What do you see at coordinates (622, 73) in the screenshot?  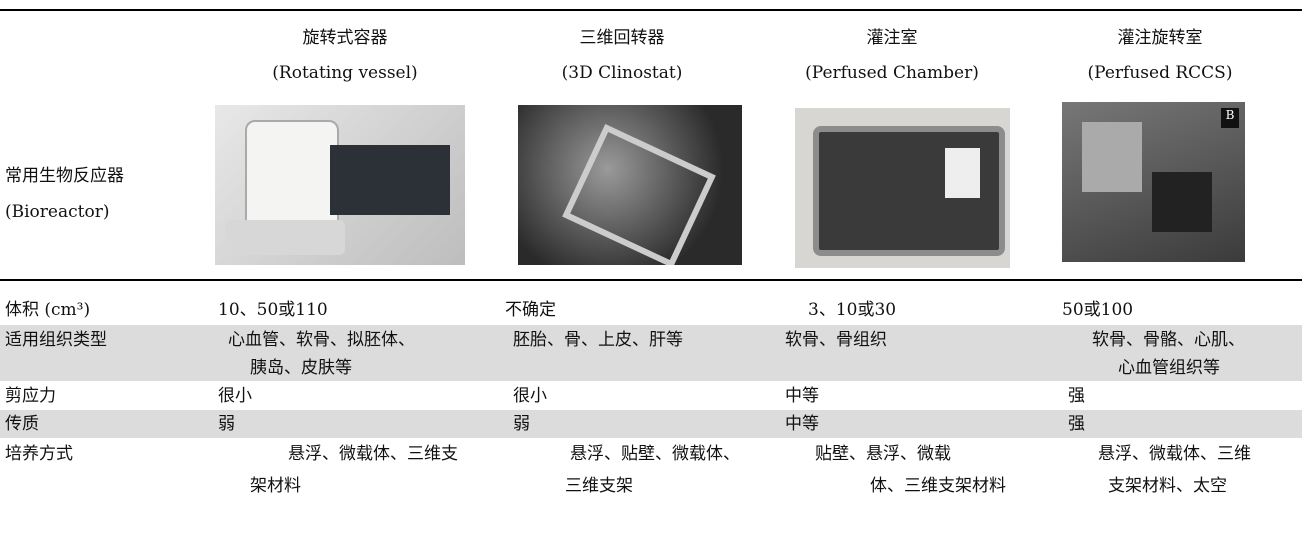 I see `column-subtitle: (3D Clinostat)` at bounding box center [622, 73].